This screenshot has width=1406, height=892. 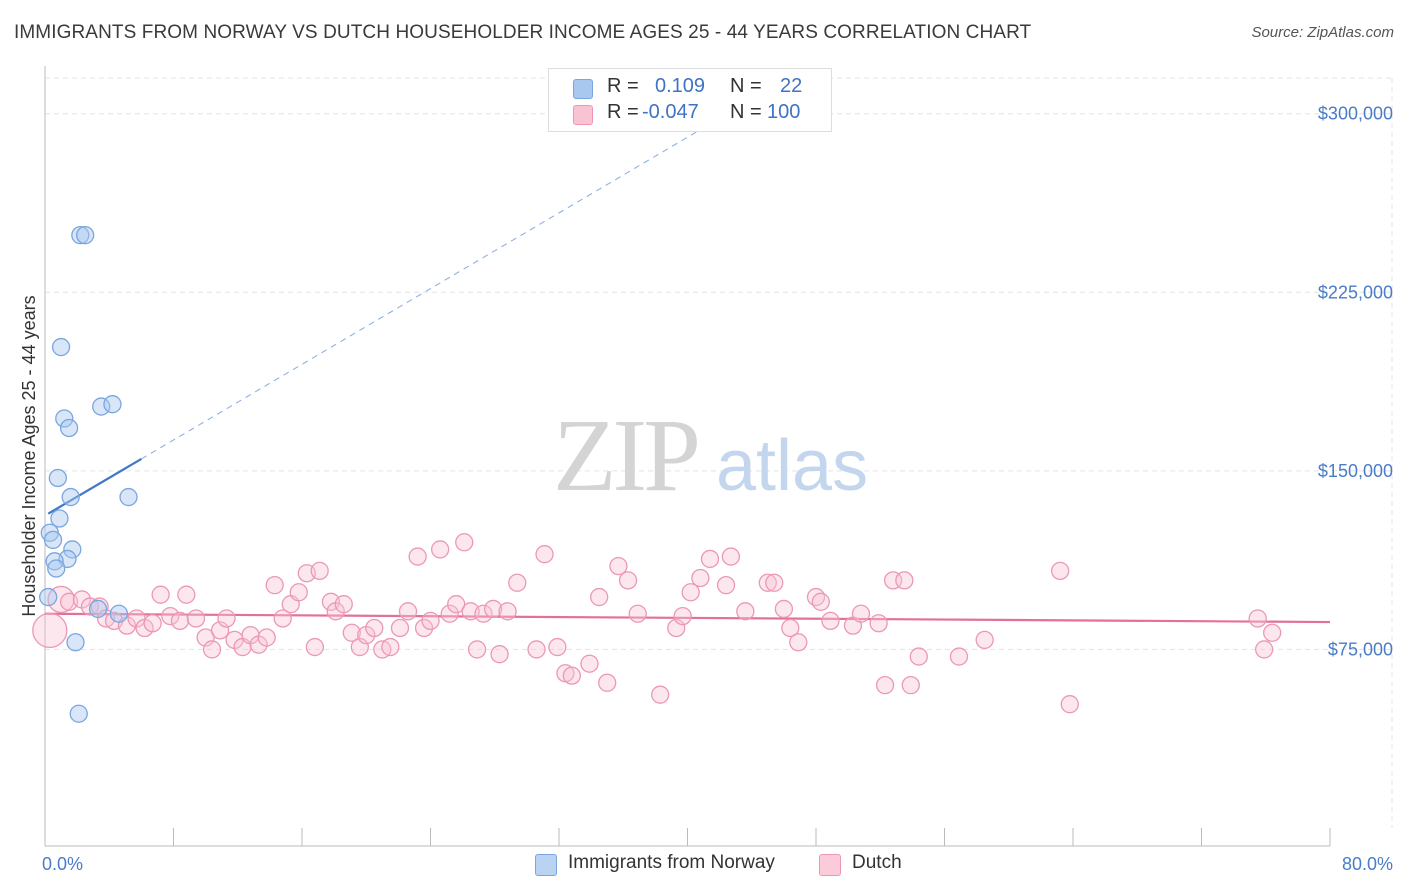 I want to click on y-tick-label: $75,000, so click(x=1360, y=649).